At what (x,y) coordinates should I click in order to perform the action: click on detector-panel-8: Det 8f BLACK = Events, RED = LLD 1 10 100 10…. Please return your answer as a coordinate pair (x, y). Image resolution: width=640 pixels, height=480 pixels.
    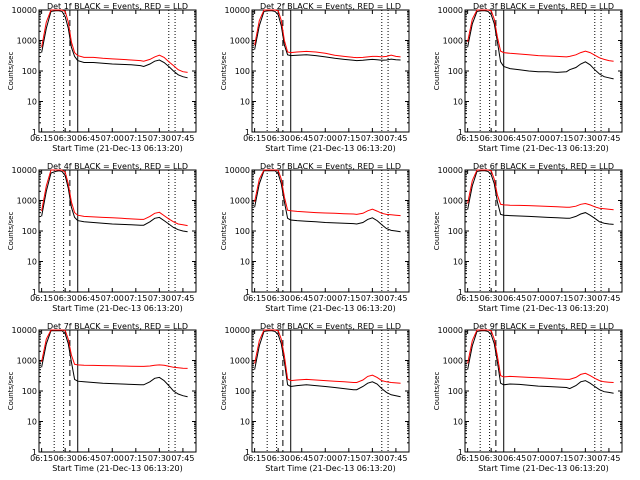
    Looking at the image, I should click on (315, 397).